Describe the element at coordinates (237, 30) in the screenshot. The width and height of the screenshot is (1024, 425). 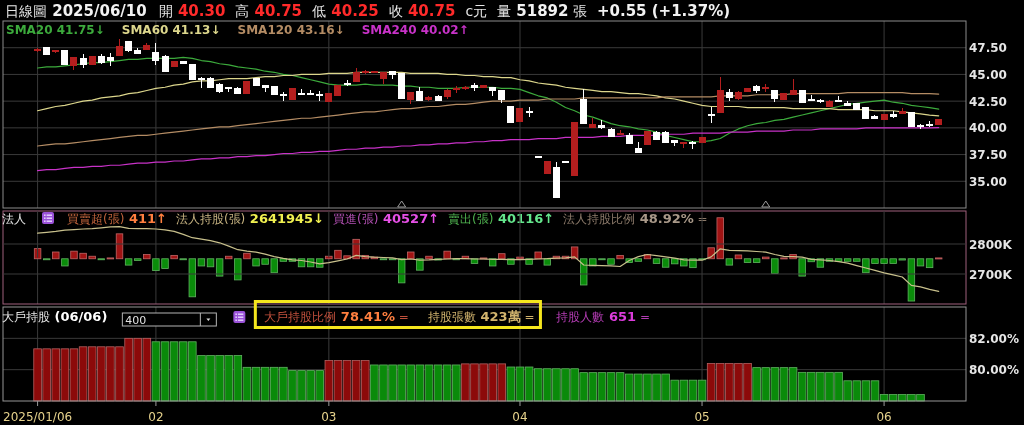
I see `legend: SMA20 41.75↓ SMA60 41.13↓ SMA120 43.16↓ SMA240 40.02↑` at that location.